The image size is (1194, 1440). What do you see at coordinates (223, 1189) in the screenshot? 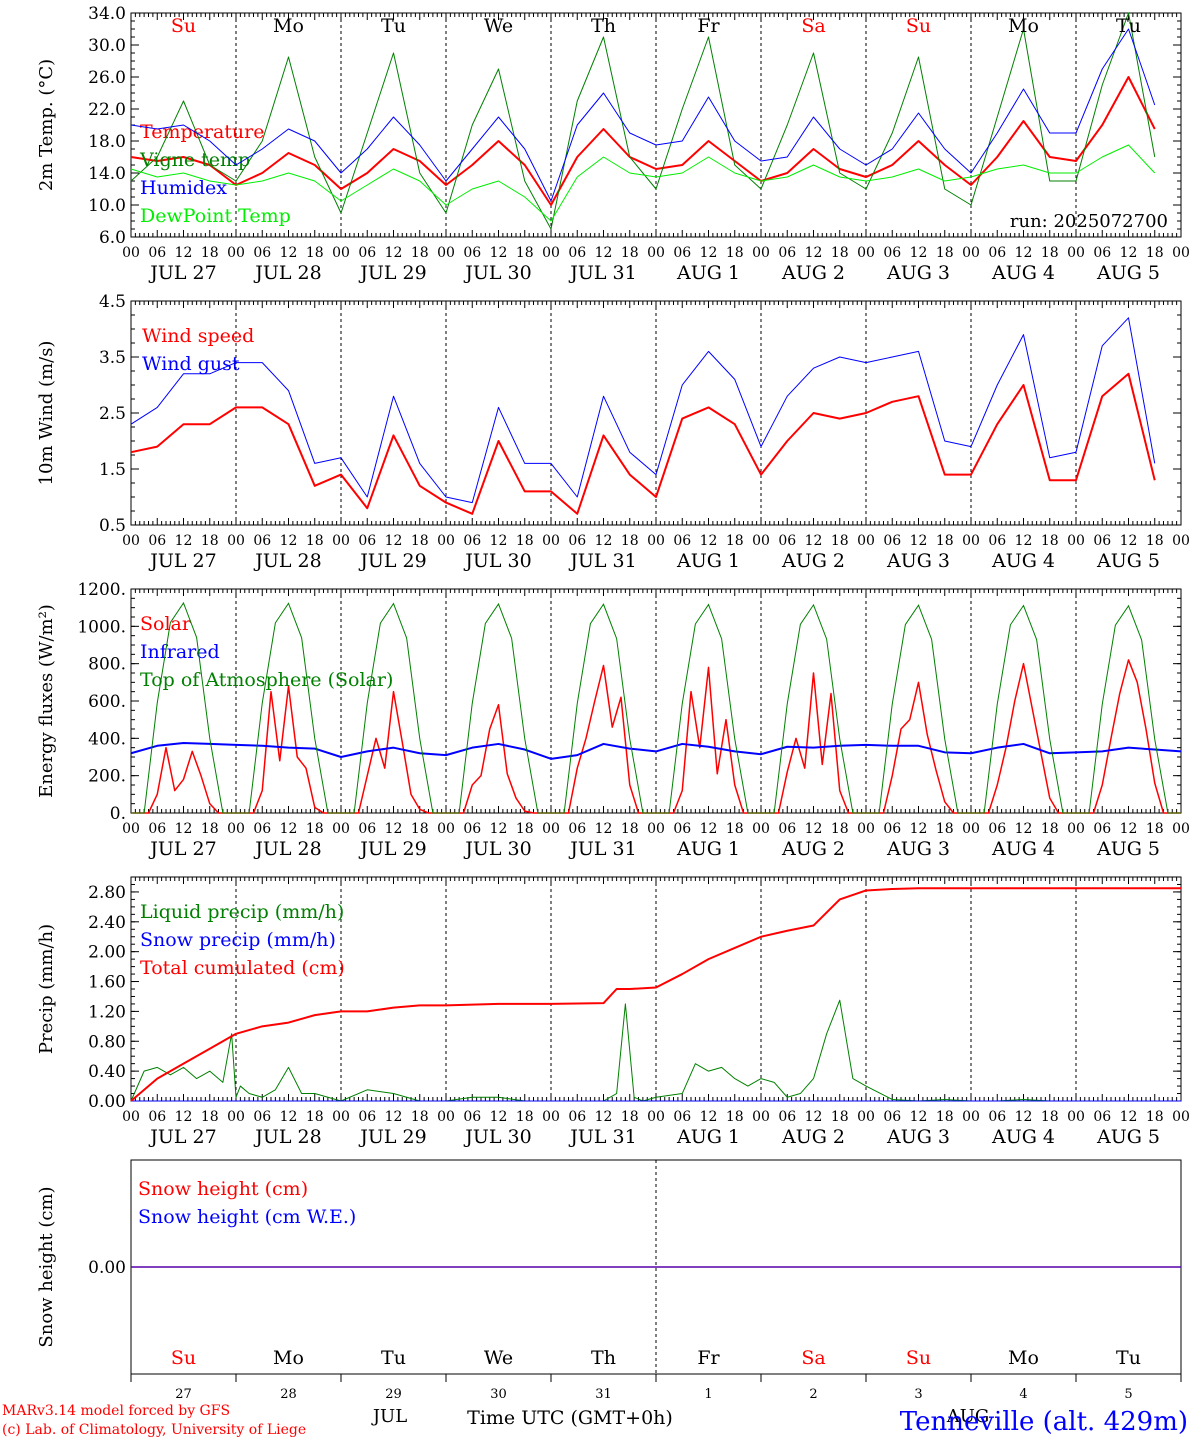
I see `legend-entry: Snow height (cm)` at bounding box center [223, 1189].